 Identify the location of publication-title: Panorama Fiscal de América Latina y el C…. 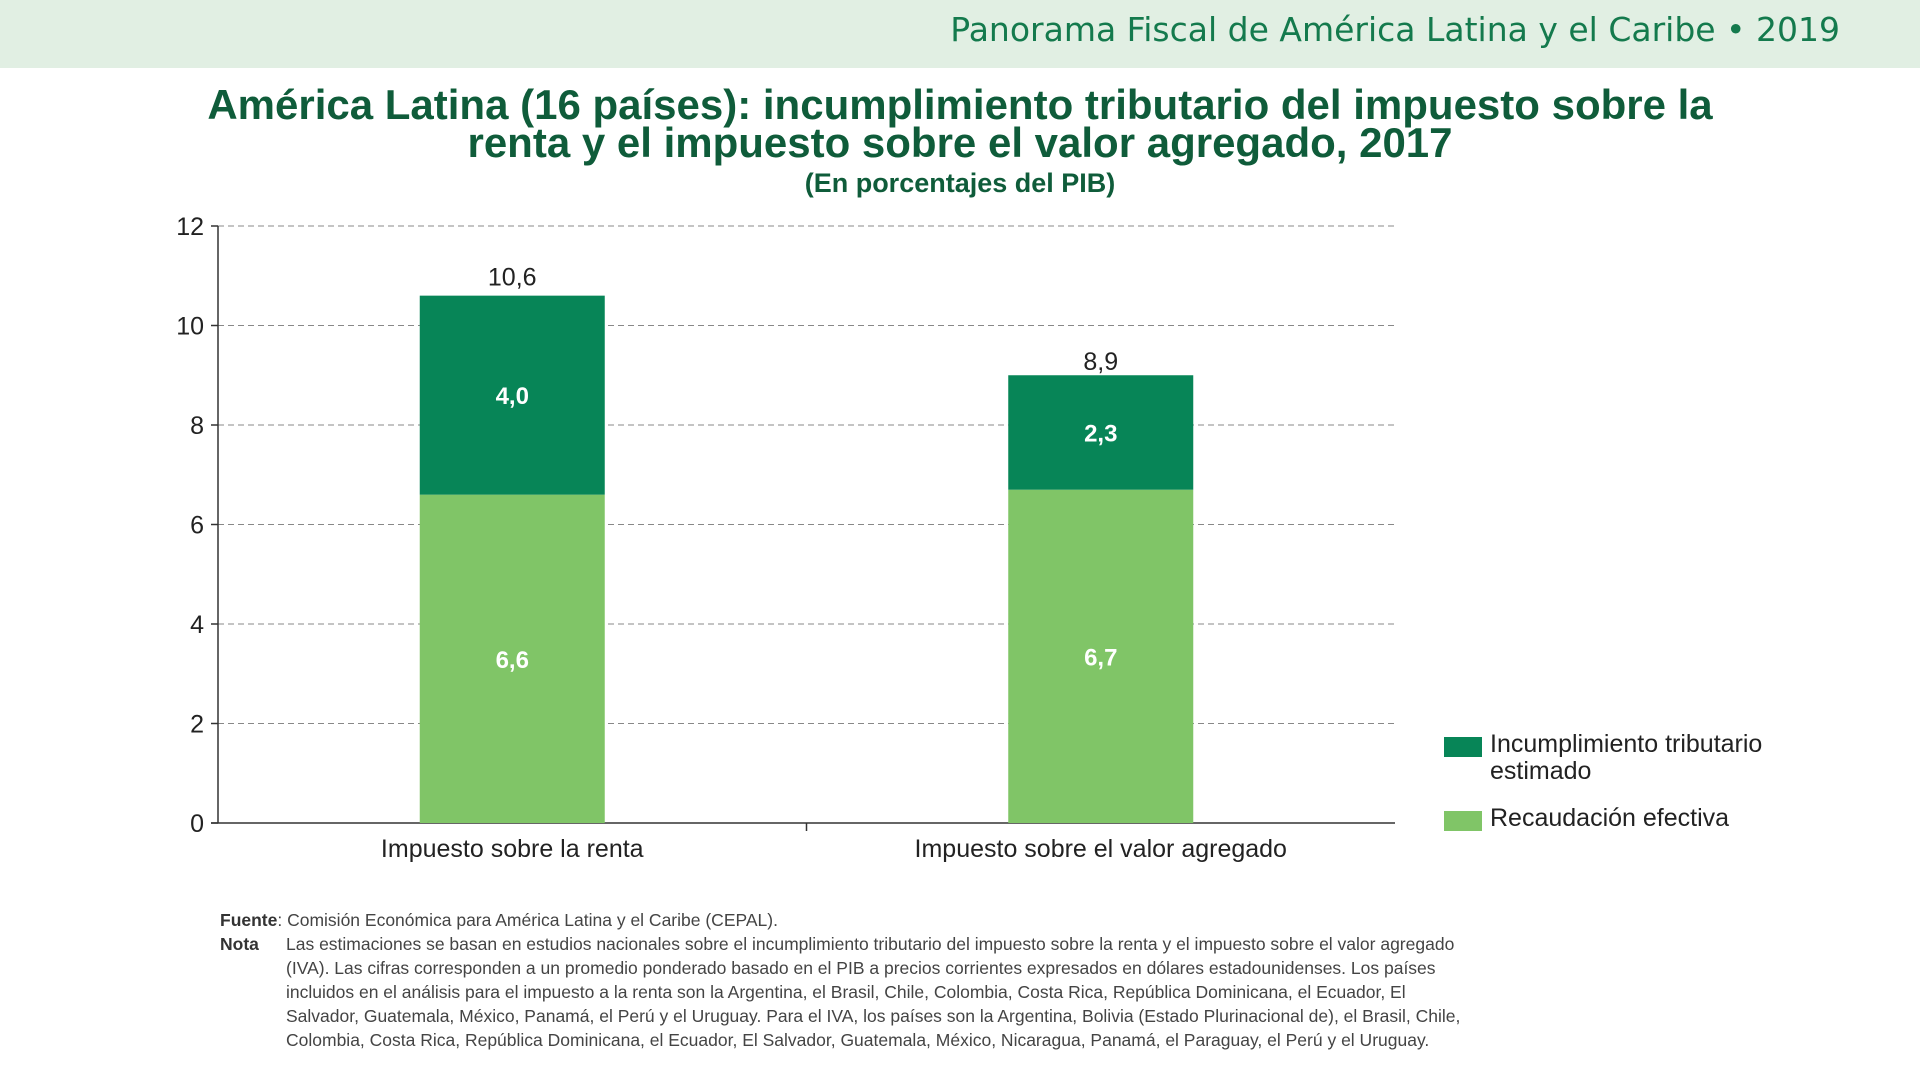
(1395, 29).